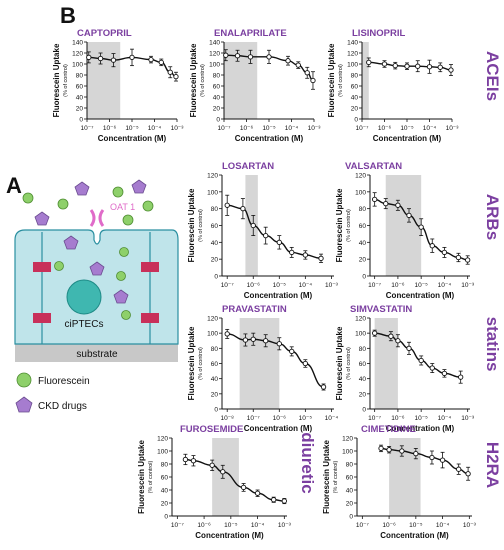 This screenshot has height=550, width=504. What do you see at coordinates (211, 429) in the screenshot?
I see `chart-title: FUROSEMIDE` at bounding box center [211, 429].